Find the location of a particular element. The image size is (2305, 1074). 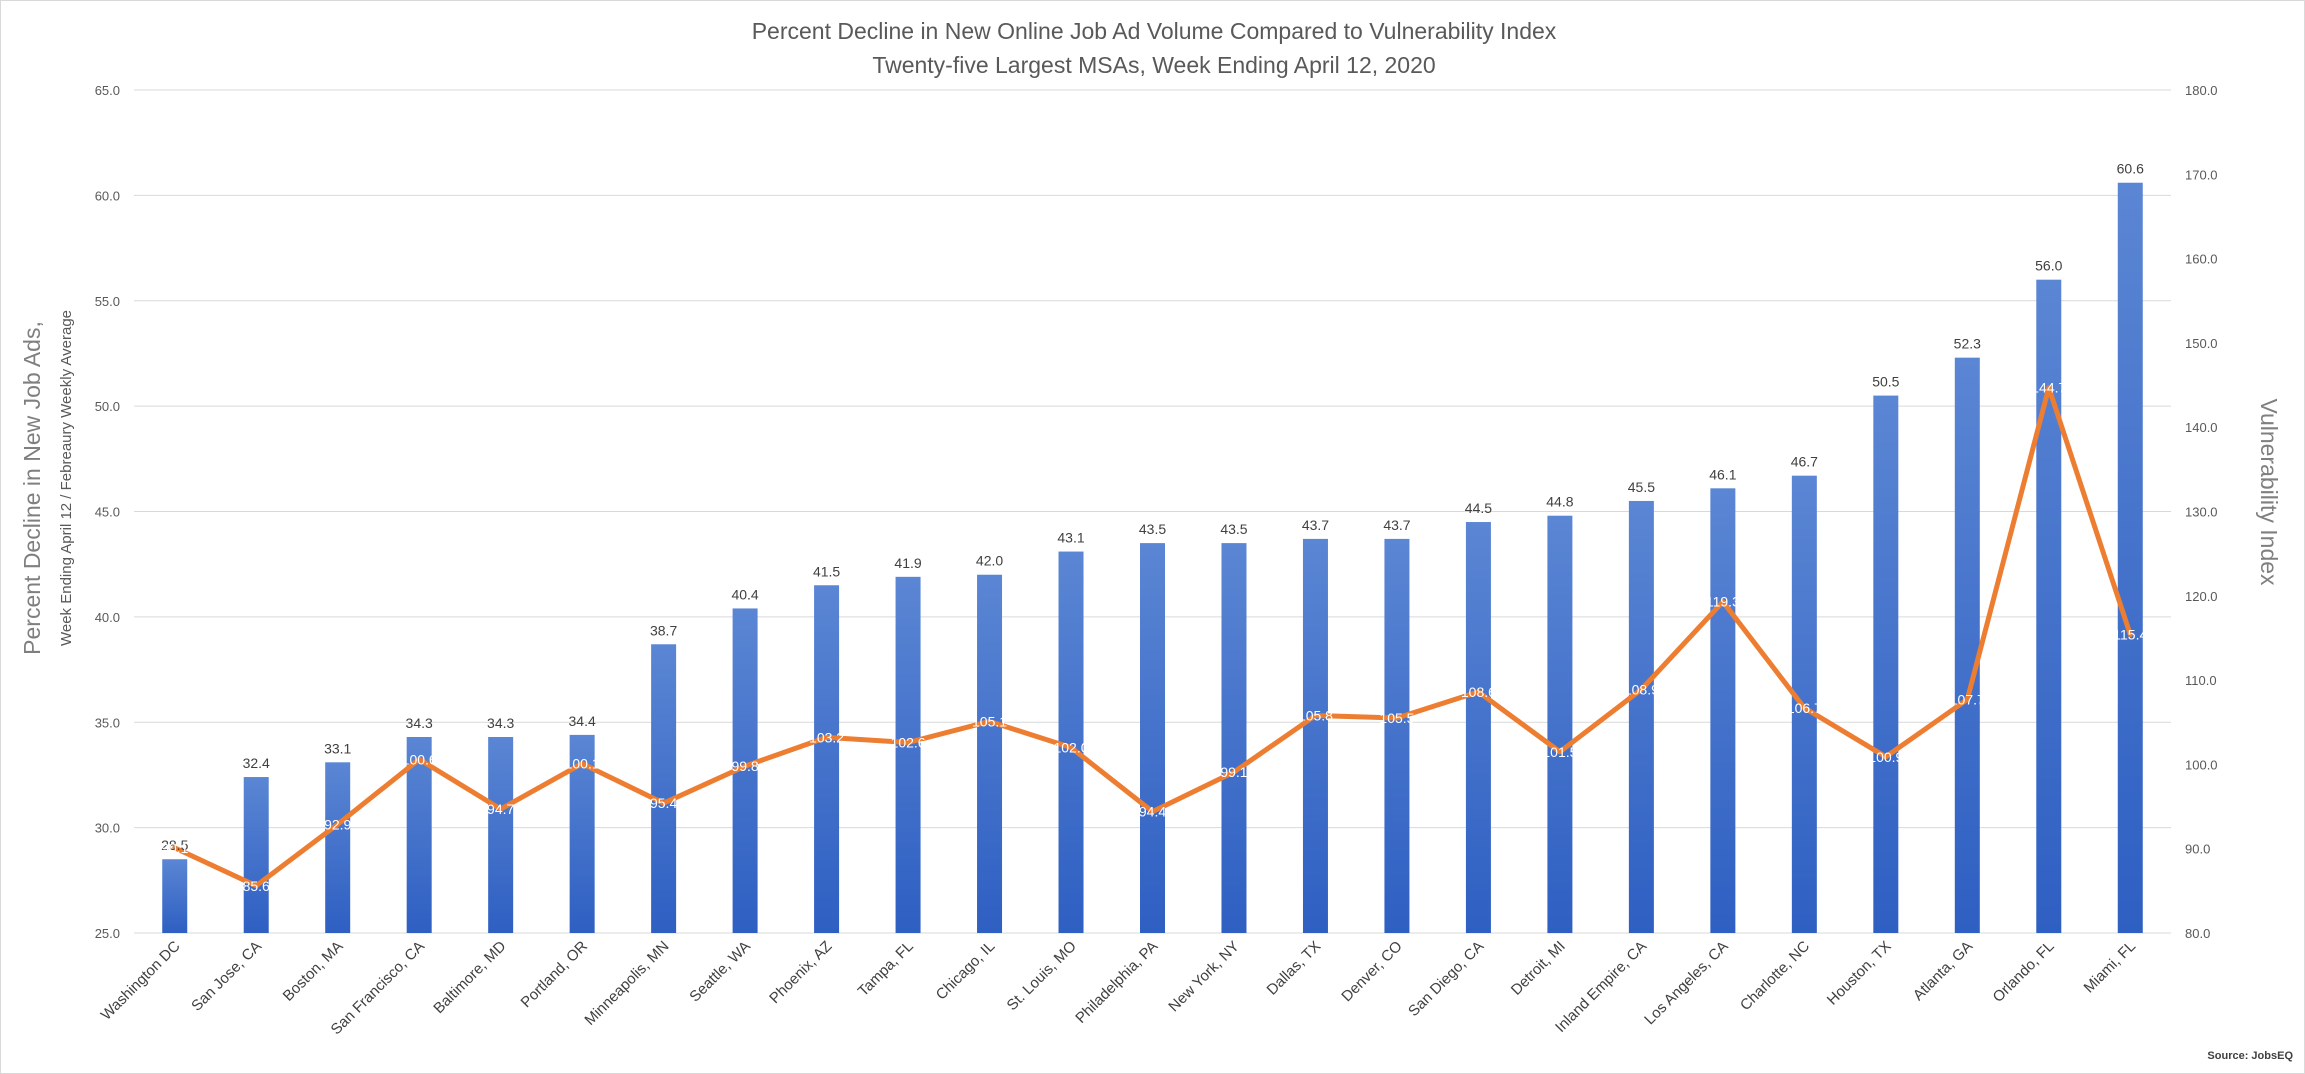

category-label: Denver, CO is located at coordinates (1371, 971).